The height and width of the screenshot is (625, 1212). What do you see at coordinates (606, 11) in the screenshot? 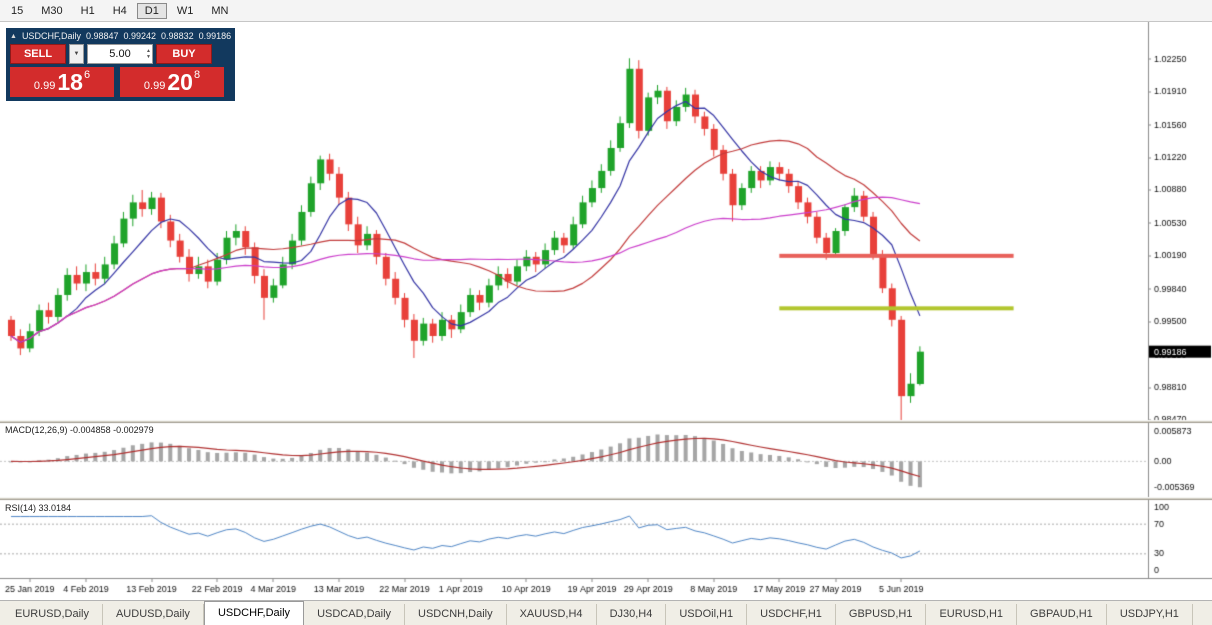
I see `timeframe-toolbar: 15 M30 H1 H4 D1 W1 MN` at bounding box center [606, 11].